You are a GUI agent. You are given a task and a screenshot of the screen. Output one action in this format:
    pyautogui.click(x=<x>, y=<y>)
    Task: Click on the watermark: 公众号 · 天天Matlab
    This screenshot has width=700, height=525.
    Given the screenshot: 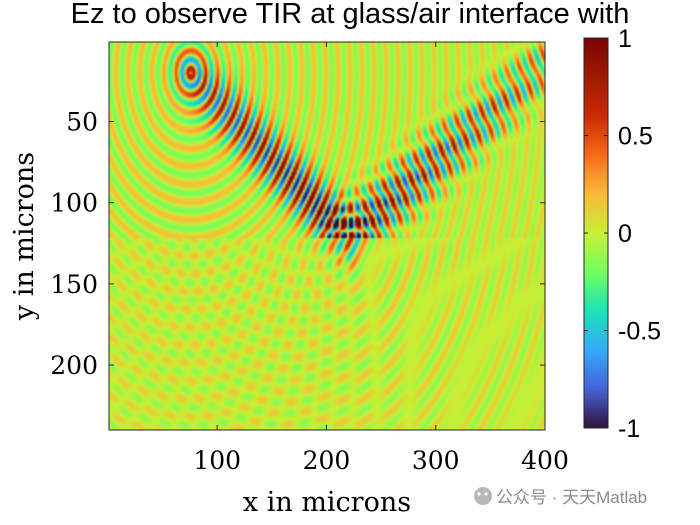 What is the action you would take?
    pyautogui.click(x=560, y=497)
    